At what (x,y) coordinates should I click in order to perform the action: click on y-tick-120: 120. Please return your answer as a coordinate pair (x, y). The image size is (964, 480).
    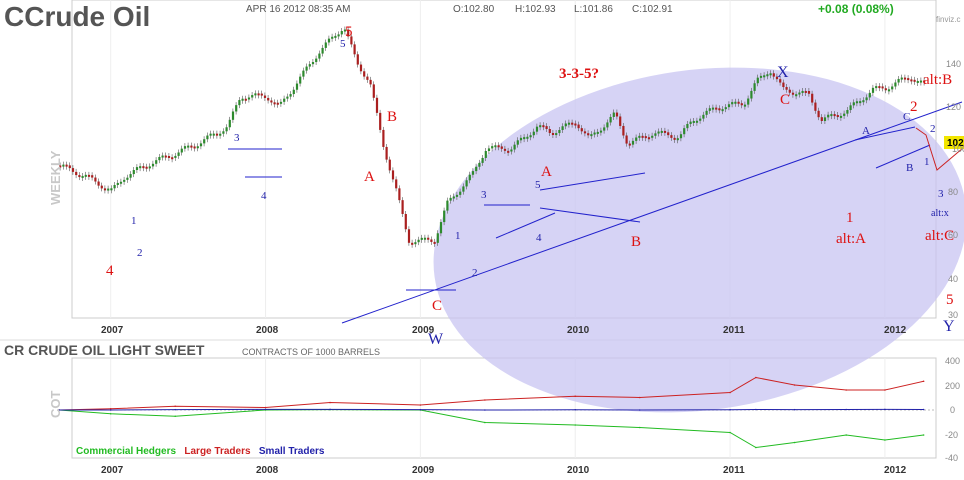
    Looking at the image, I should click on (953, 107).